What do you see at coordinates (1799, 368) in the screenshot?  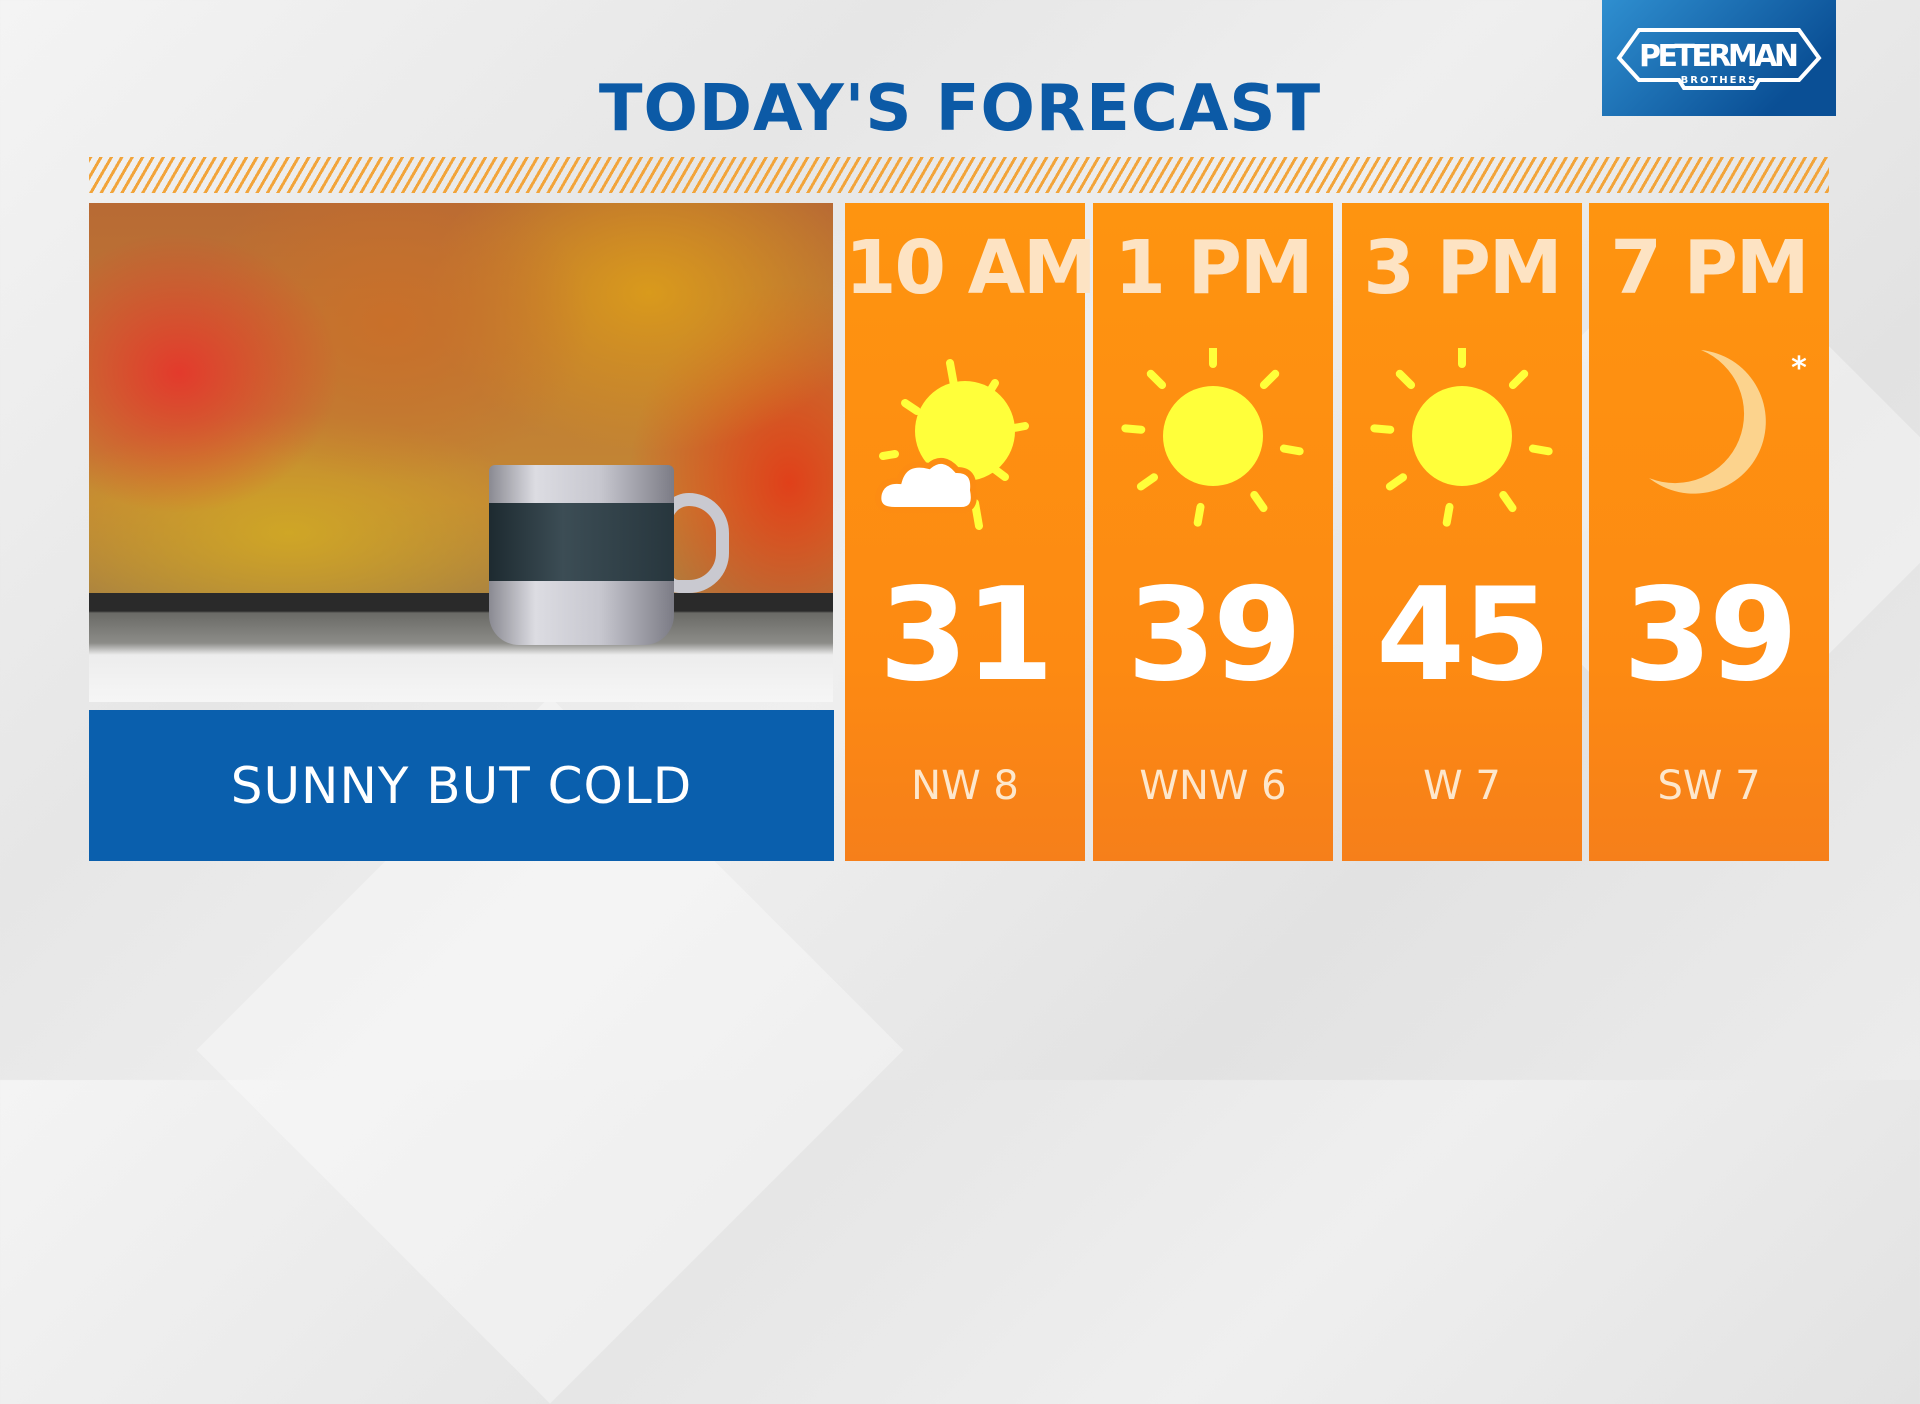 I see `star-icon: *` at bounding box center [1799, 368].